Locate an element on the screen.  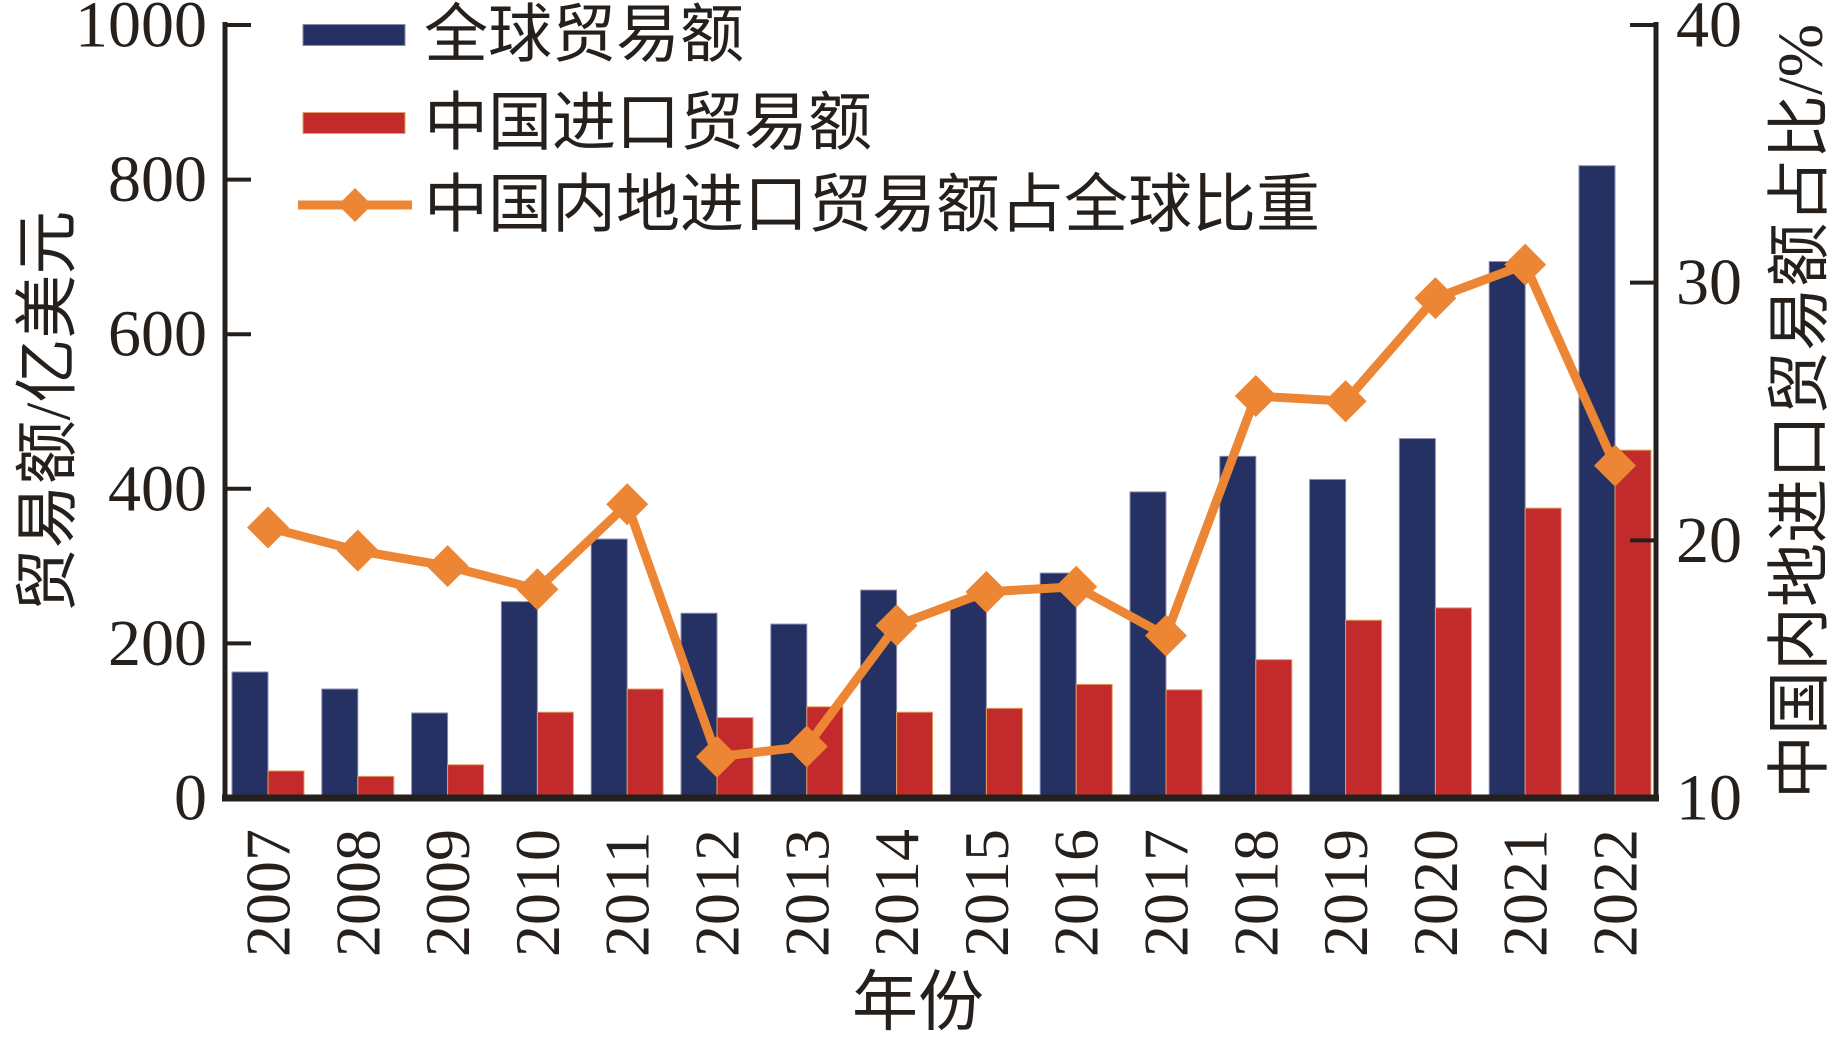
left-tick-label: 800 is located at coordinates (157, 179).